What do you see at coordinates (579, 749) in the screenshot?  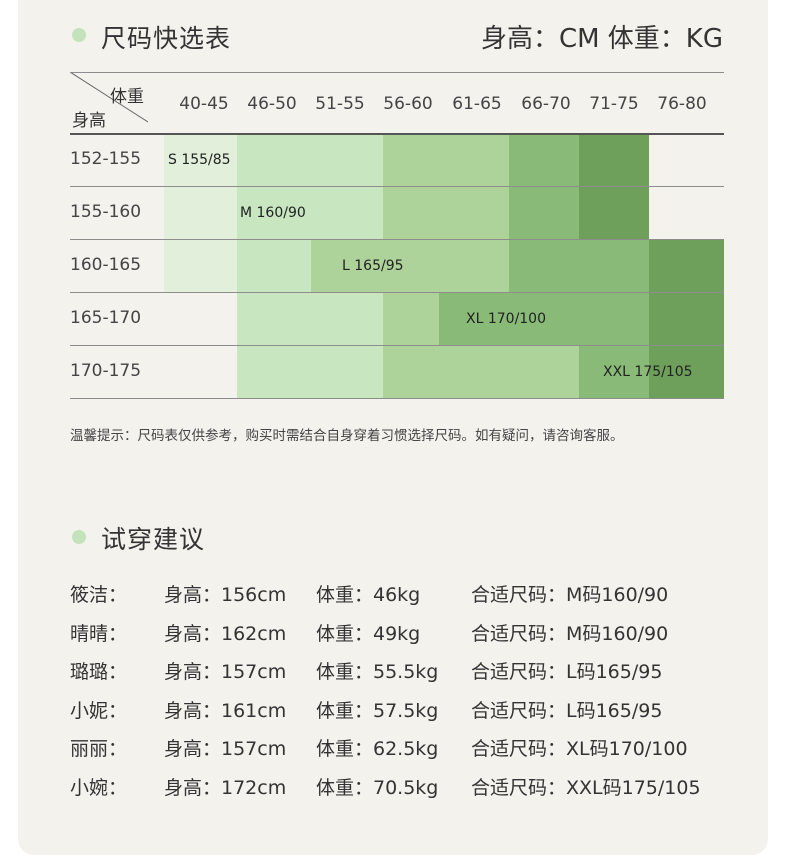 I see `recommended-size: 合适尺码：XL码170/100` at bounding box center [579, 749].